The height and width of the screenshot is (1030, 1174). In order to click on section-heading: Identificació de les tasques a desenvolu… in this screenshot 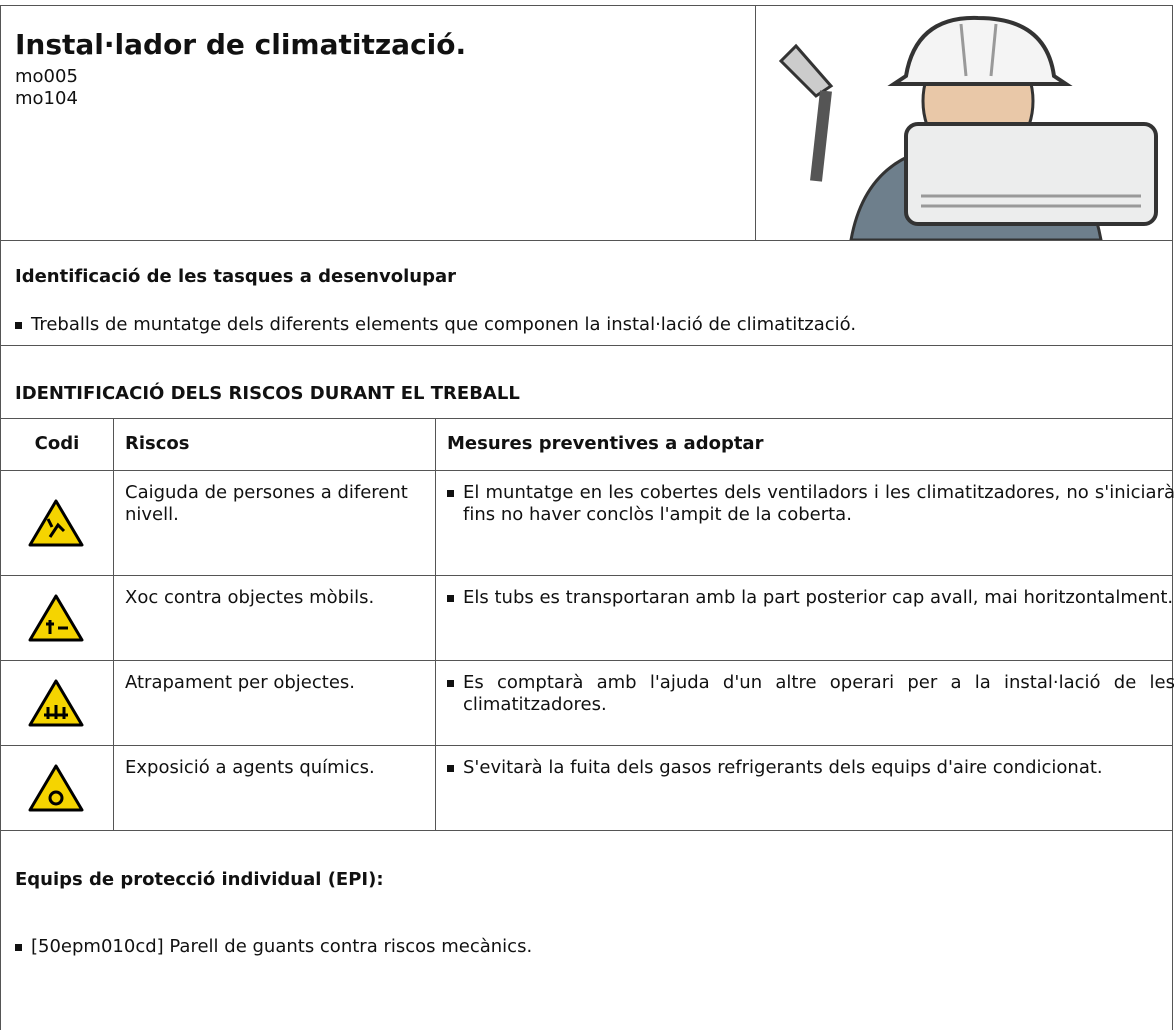, I will do `click(235, 276)`.